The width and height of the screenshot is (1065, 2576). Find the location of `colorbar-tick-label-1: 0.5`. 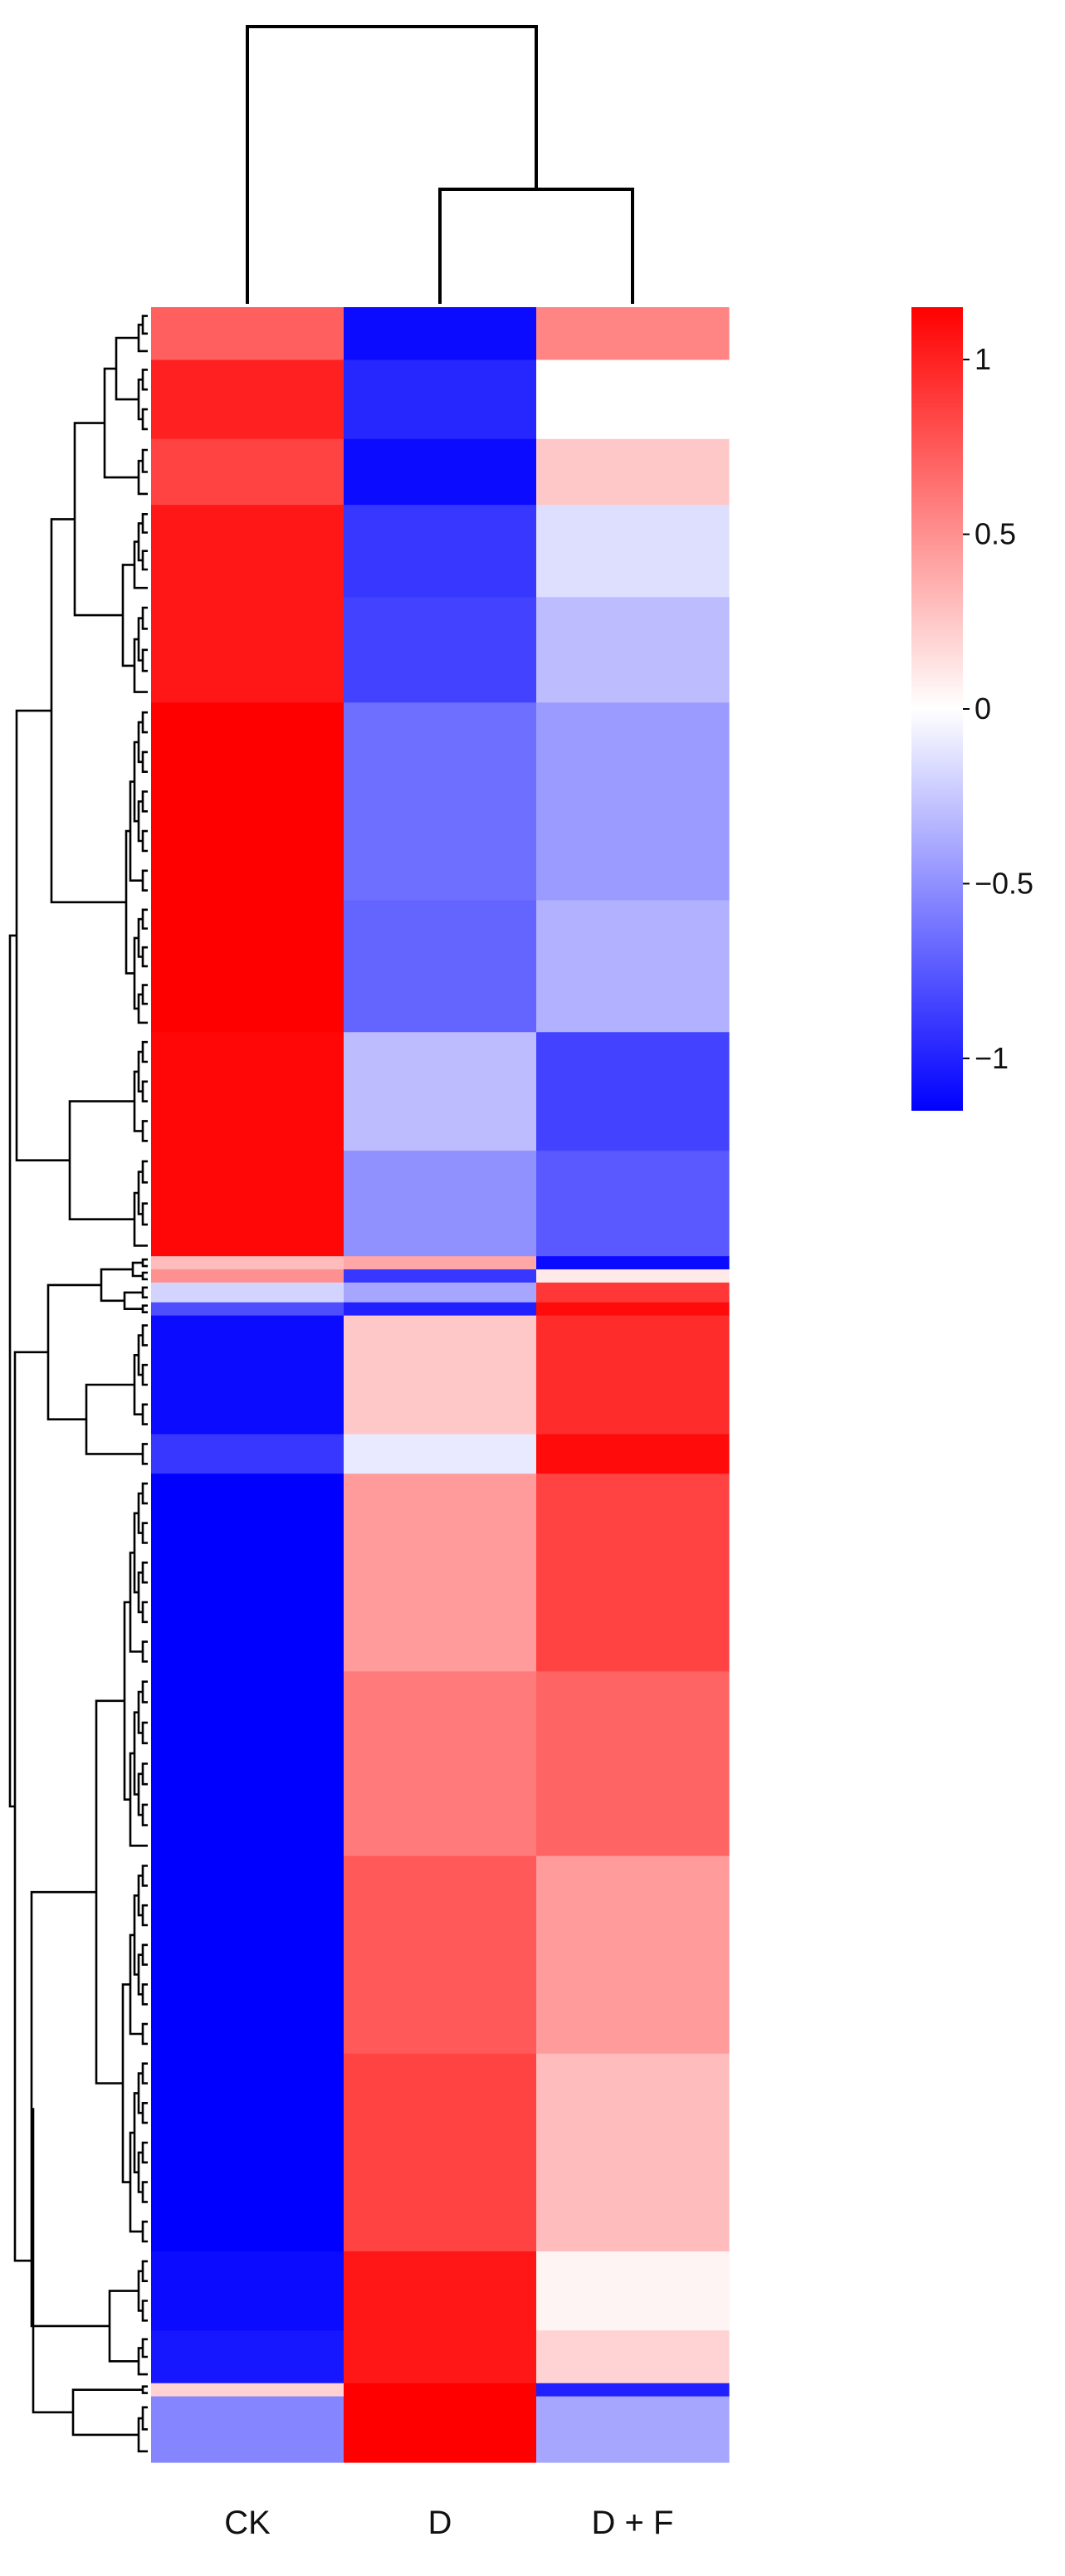

colorbar-tick-label-1: 0.5 is located at coordinates (995, 534).